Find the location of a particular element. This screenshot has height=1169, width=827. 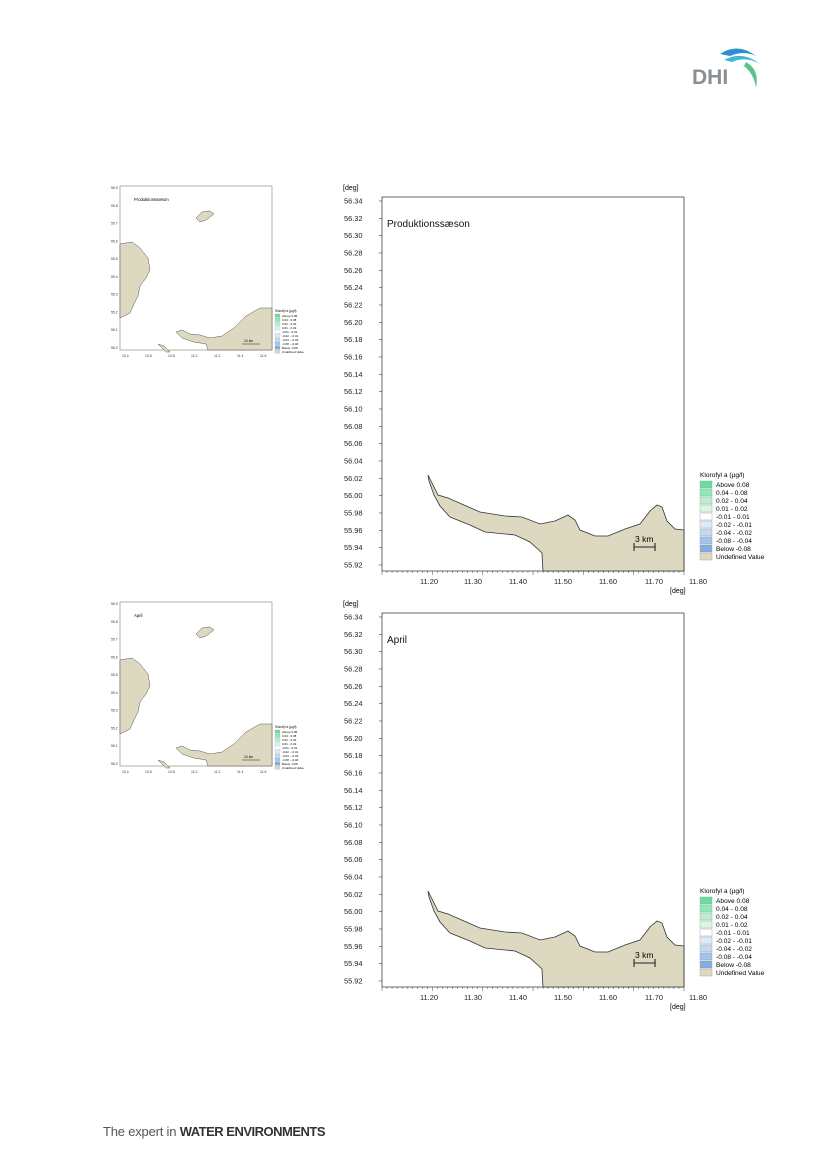

small-x-tick-label: 10.8 is located at coordinates (171, 356).